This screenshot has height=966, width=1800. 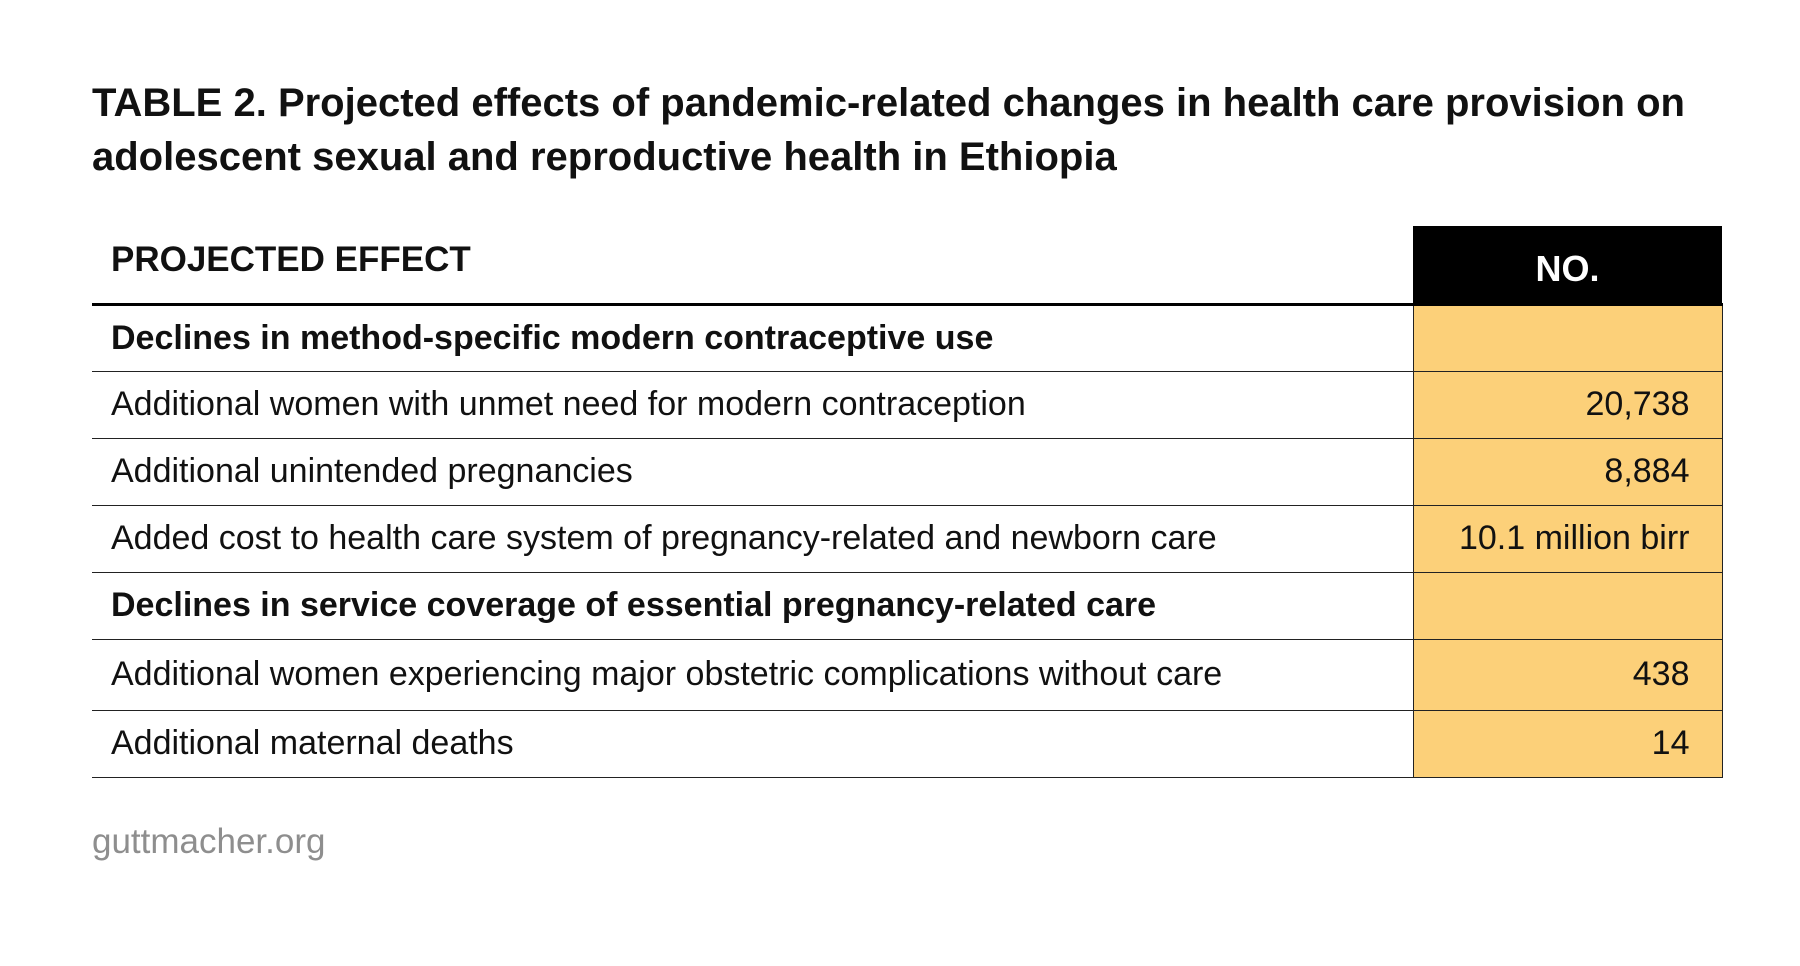 I want to click on table-row: Additional maternal deaths 14, so click(x=907, y=744).